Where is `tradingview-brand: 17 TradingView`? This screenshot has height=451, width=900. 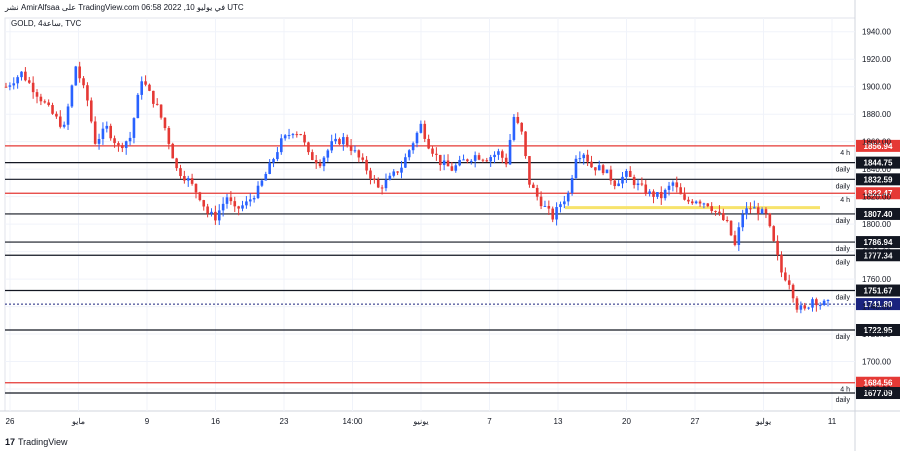
tradingview-brand: 17 TradingView is located at coordinates (36, 442).